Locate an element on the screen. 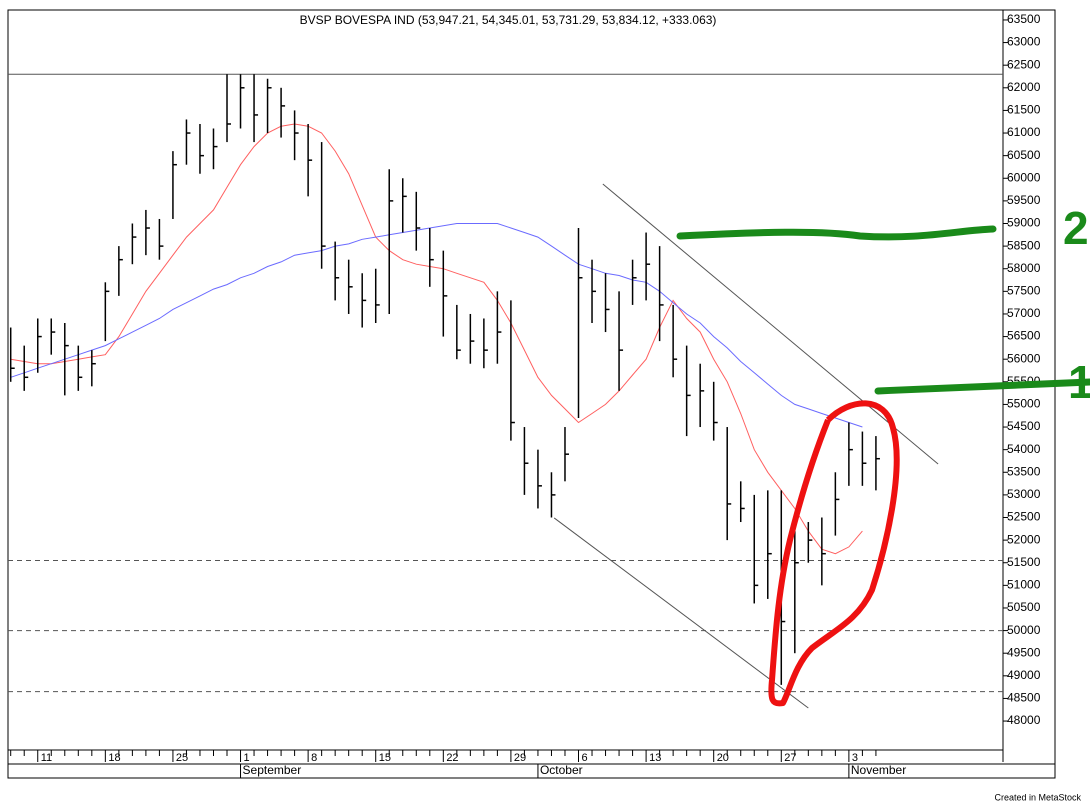 The image size is (1090, 811). x-tick-label: 27 is located at coordinates (790, 758).